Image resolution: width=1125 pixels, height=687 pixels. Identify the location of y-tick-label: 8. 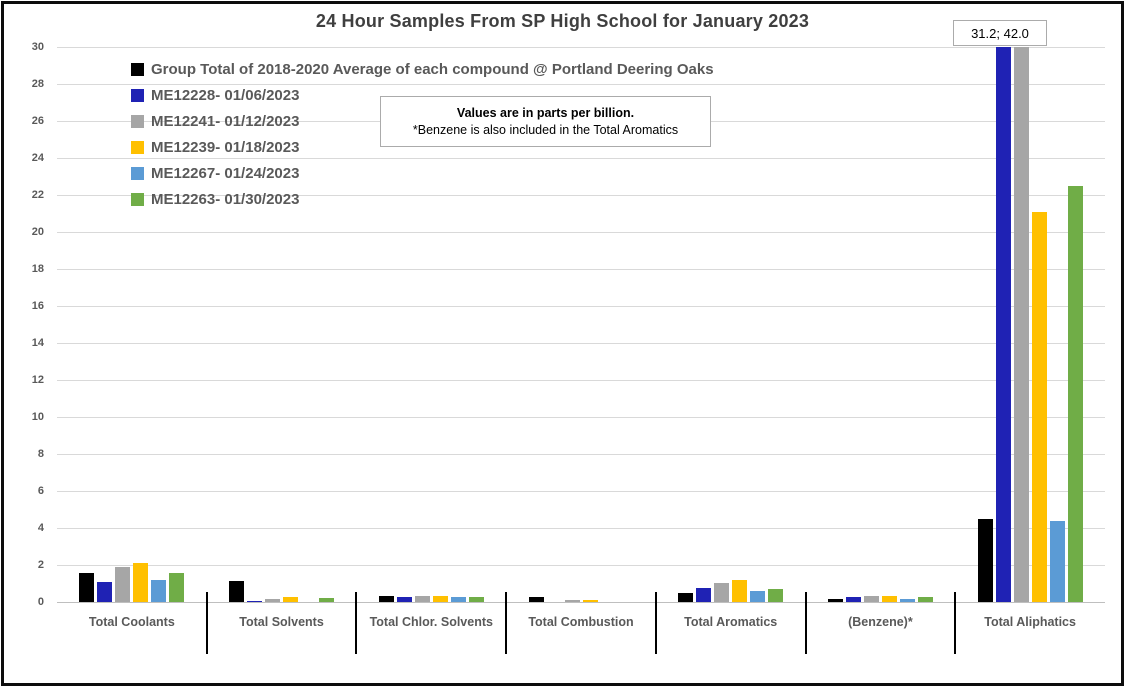
(40, 454).